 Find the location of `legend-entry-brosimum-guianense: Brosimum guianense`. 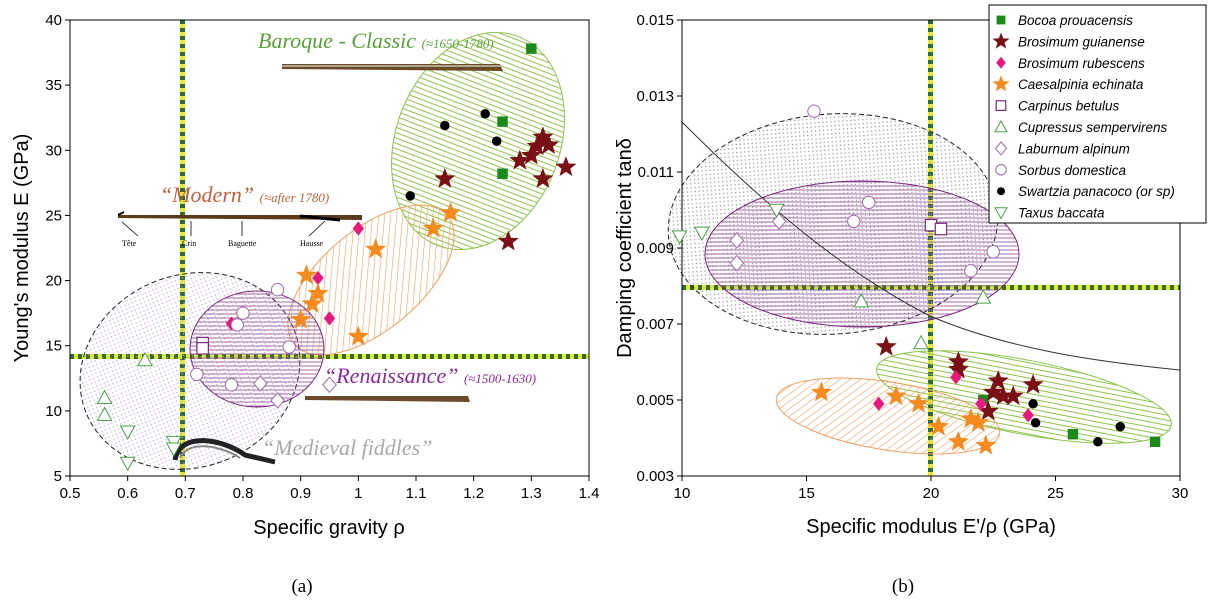

legend-entry-brosimum-guianense: Brosimum guianense is located at coordinates (1081, 41).